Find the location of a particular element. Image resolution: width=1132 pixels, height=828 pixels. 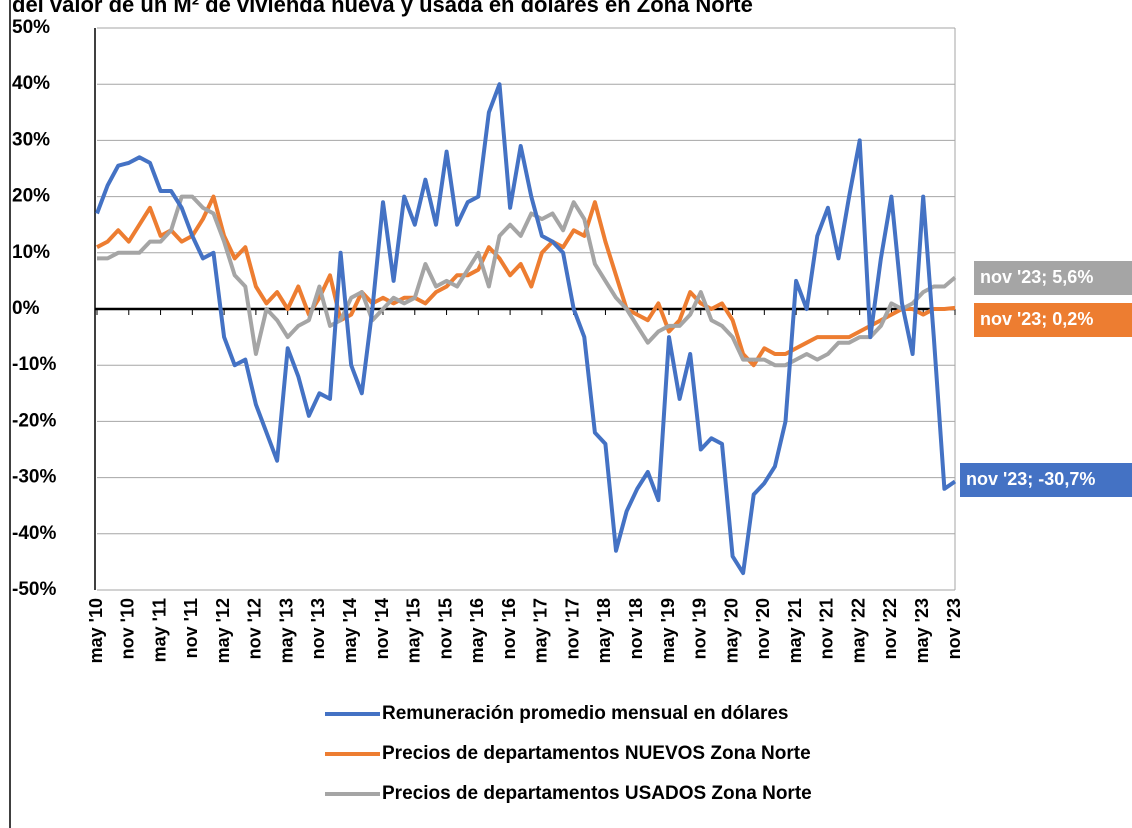

y-tick-label: 40% is located at coordinates (31, 83).